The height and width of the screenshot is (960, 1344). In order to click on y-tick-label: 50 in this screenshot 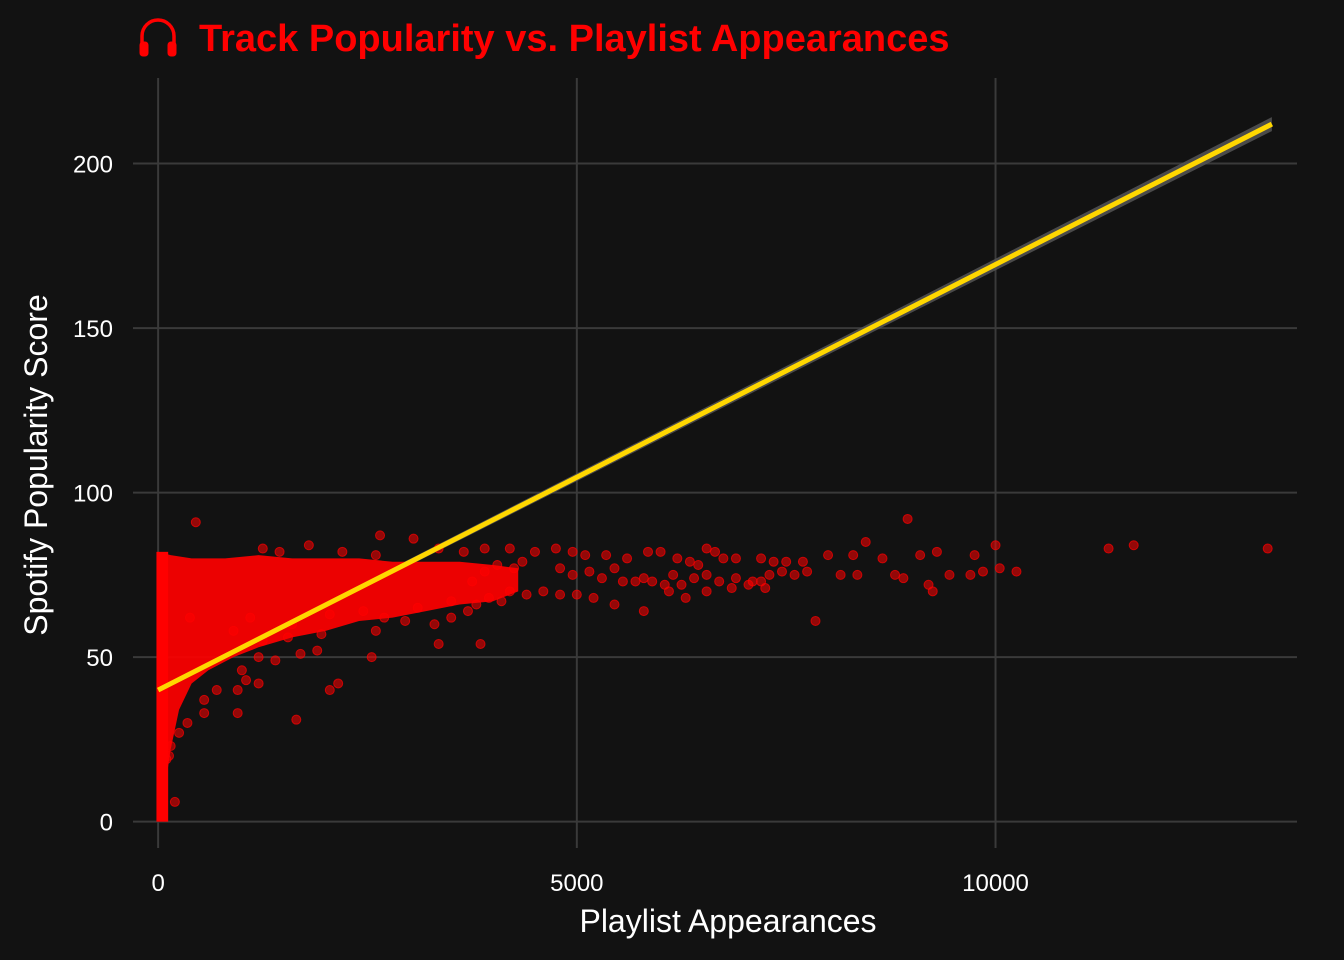, I will do `click(99, 658)`.